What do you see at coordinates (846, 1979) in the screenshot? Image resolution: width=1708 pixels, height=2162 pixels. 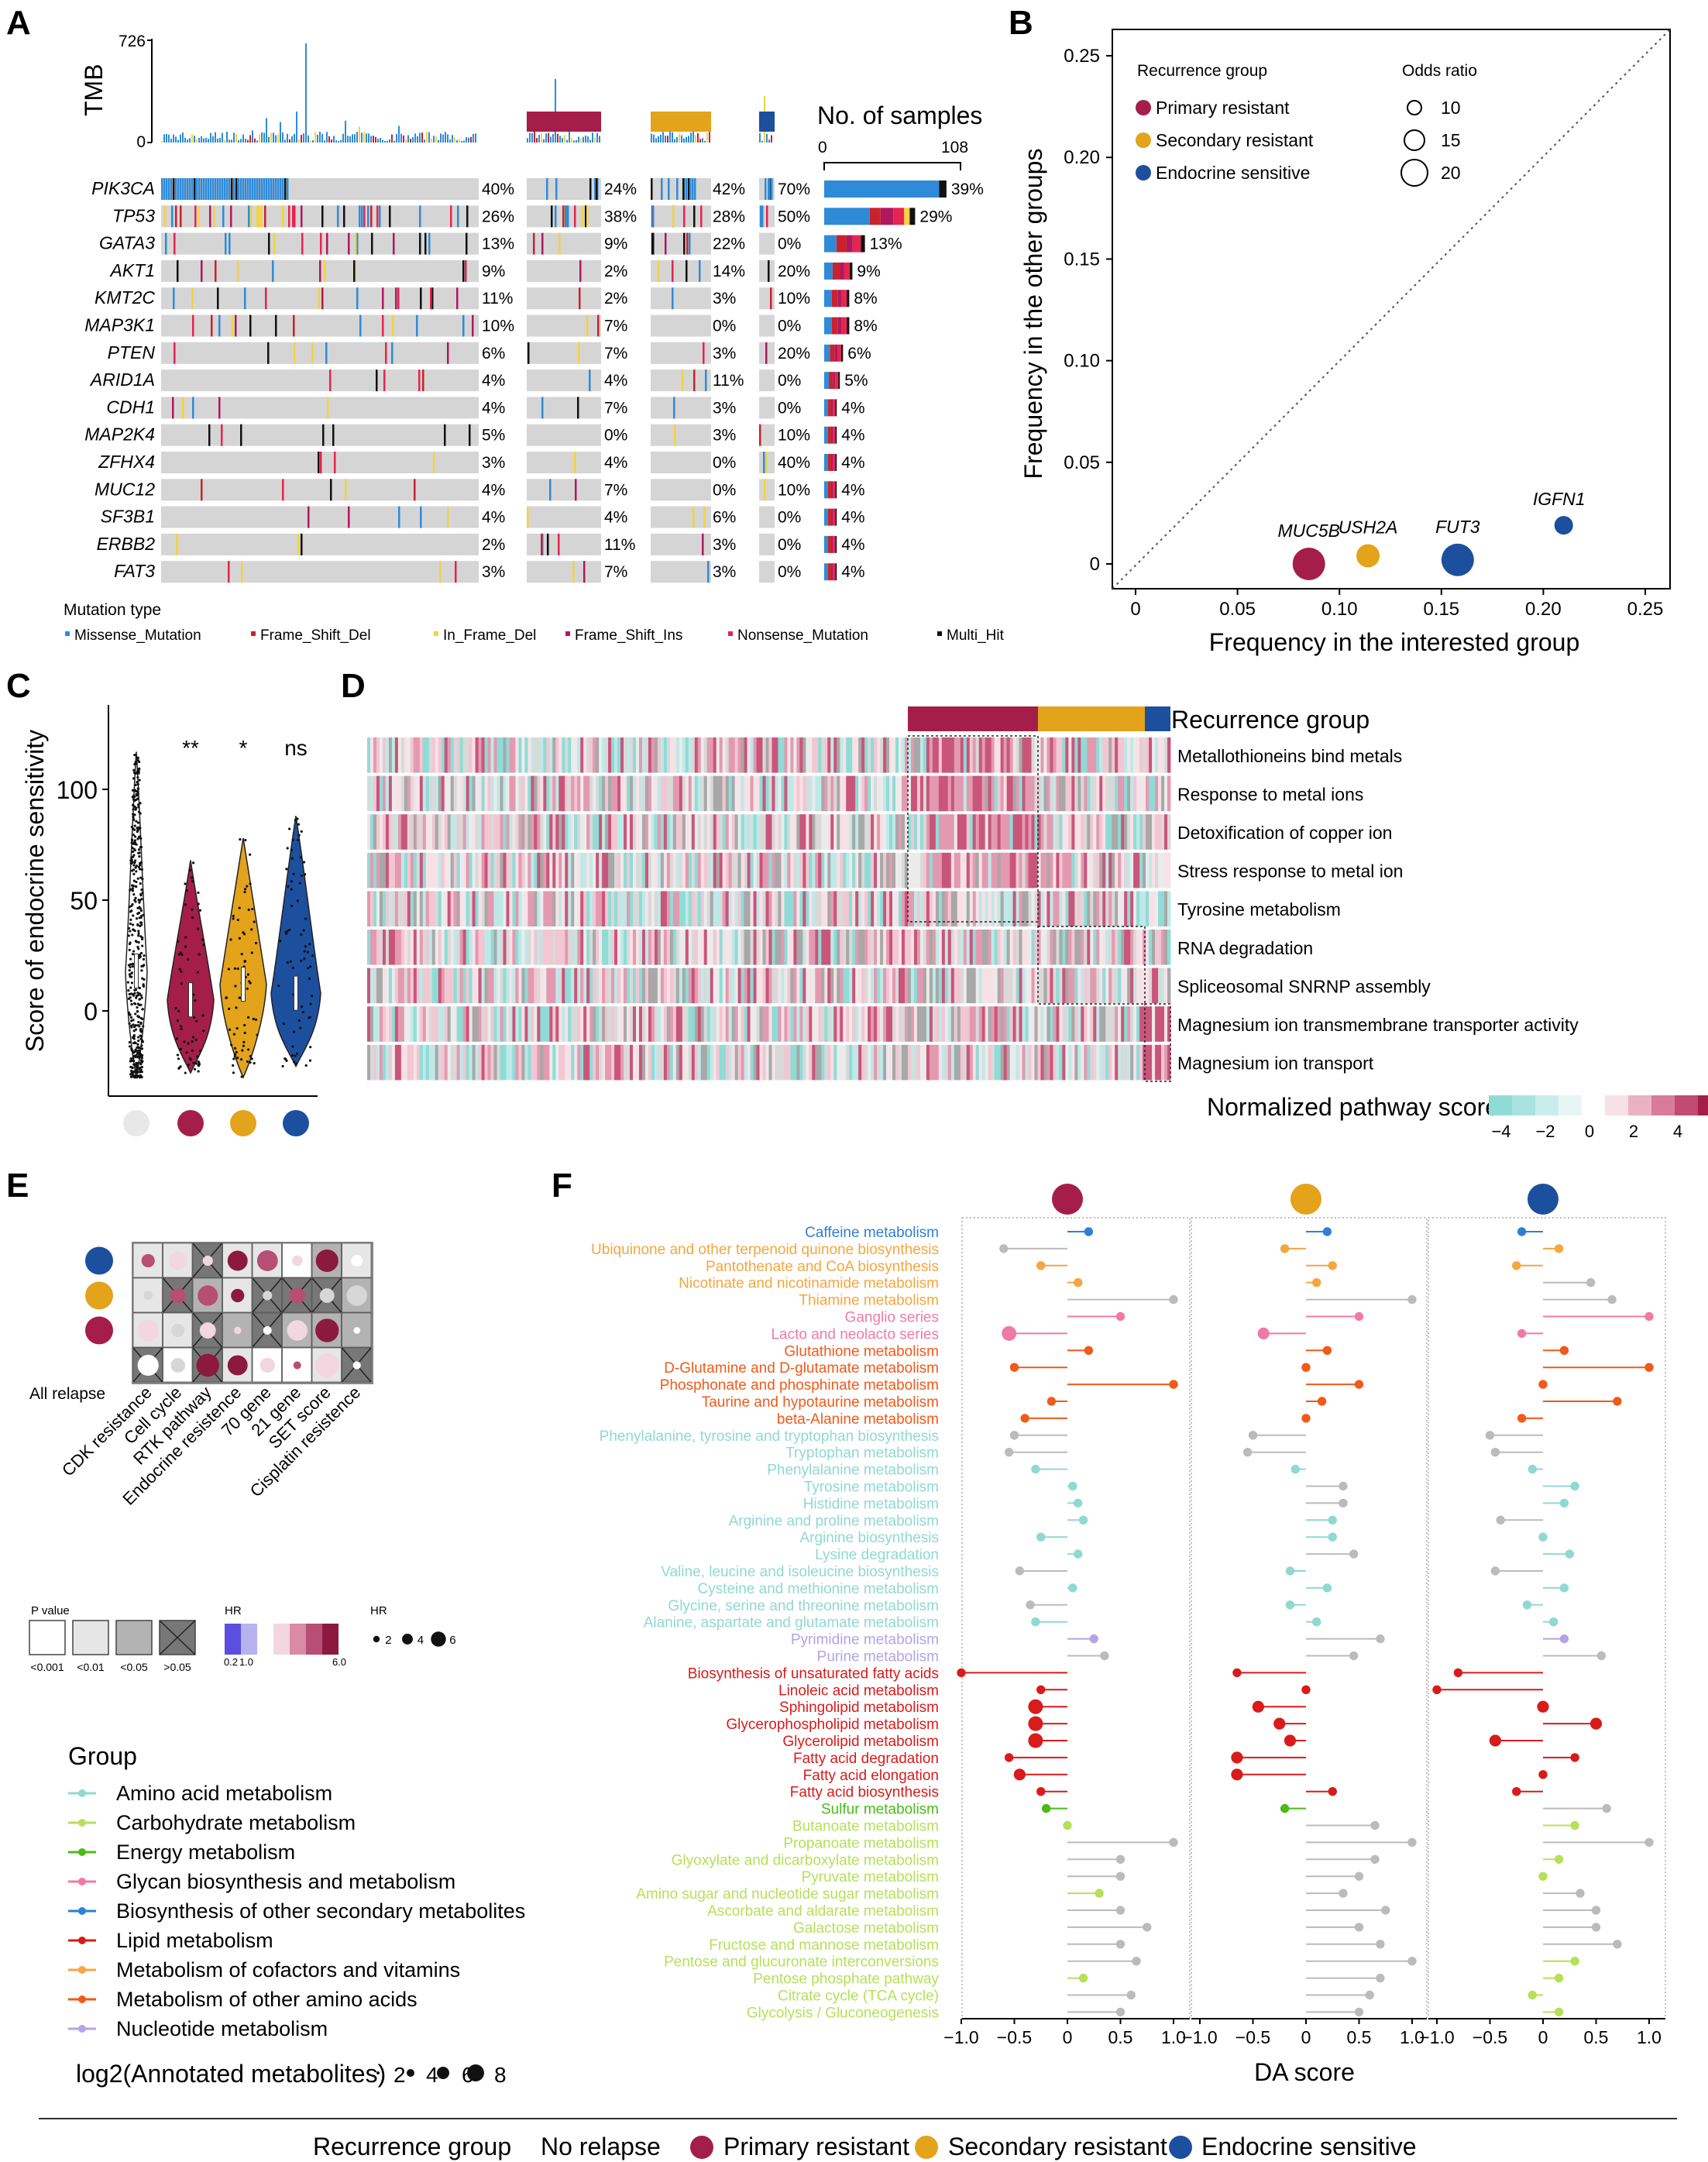 I see `pathway-label: Pentose phosphate pathway` at bounding box center [846, 1979].